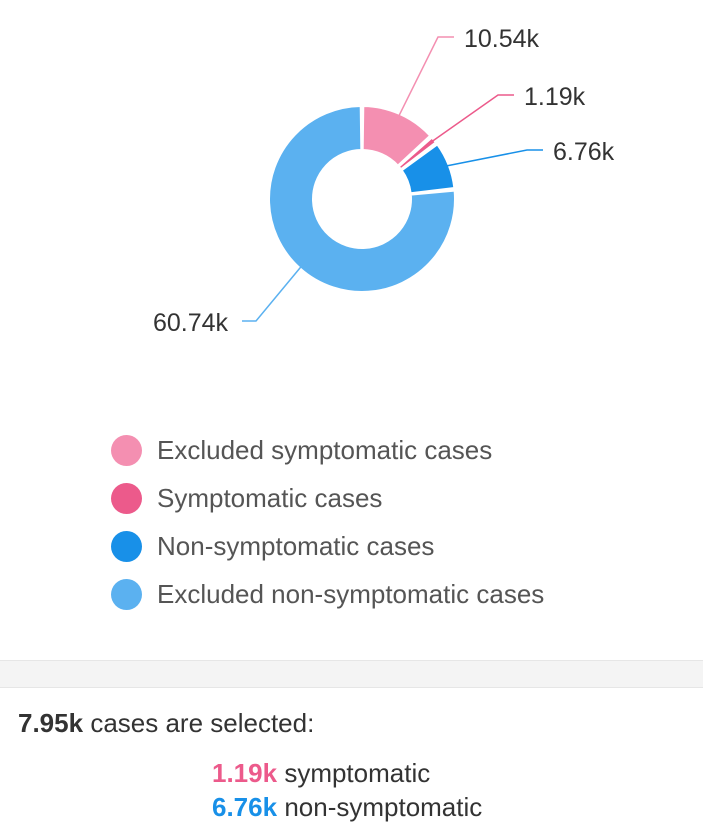 This screenshot has width=703, height=838. I want to click on summary-line-non-symptomatic: 6.76k non-symptomatic, so click(347, 807).